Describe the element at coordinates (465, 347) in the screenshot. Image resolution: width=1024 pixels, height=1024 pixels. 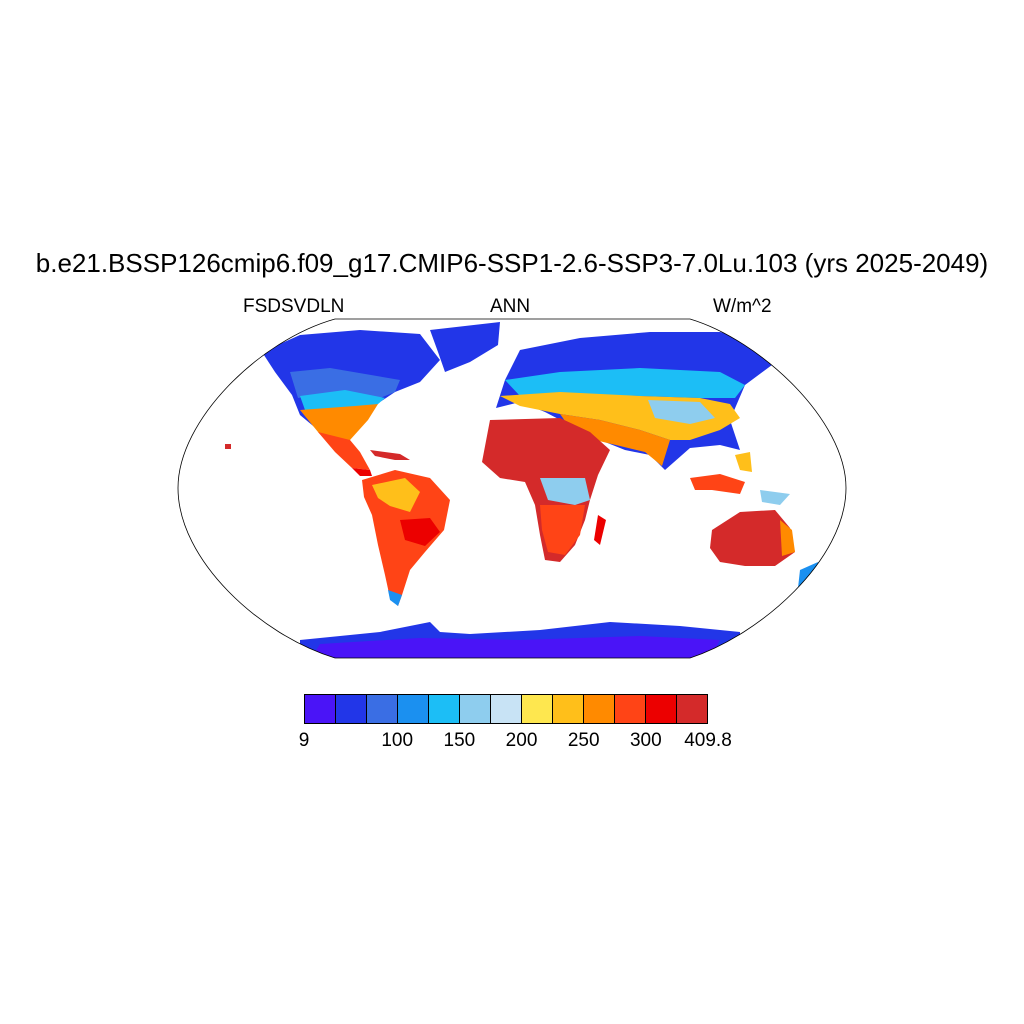
I see `greenland` at that location.